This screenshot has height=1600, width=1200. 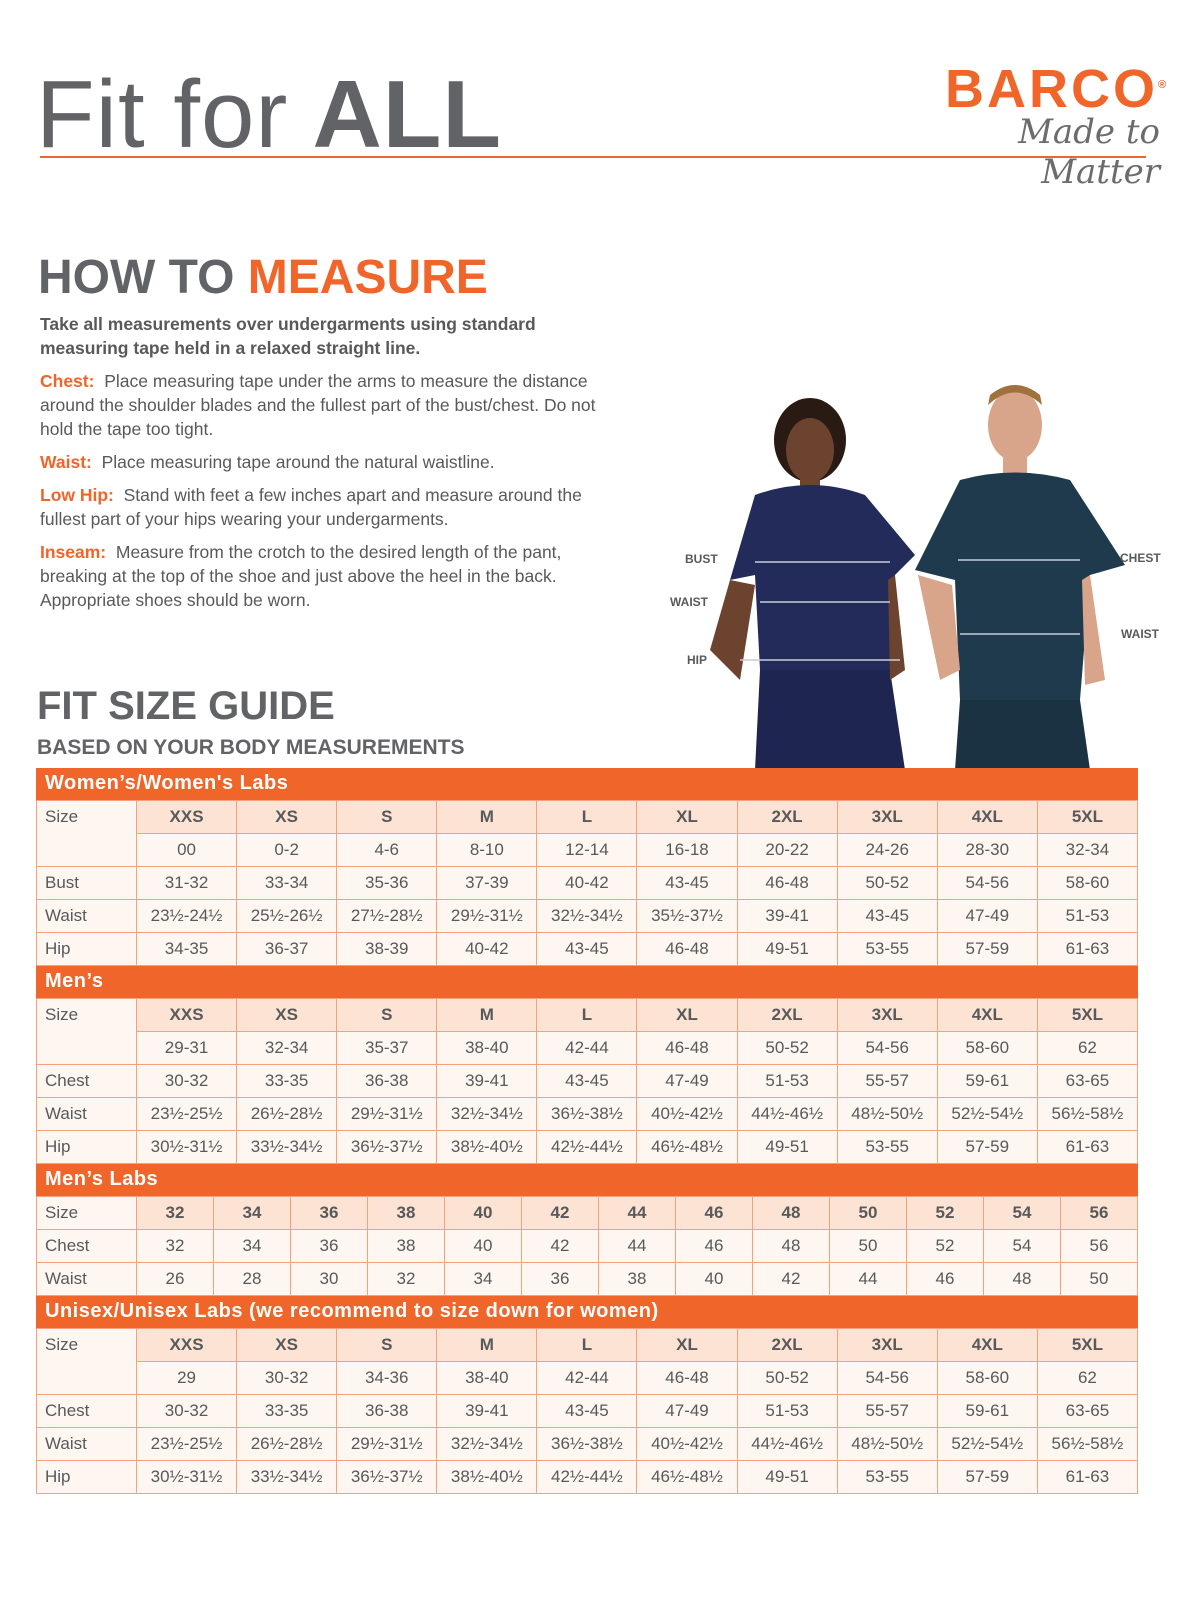 What do you see at coordinates (945, 1279) in the screenshot?
I see `table-cell: 46` at bounding box center [945, 1279].